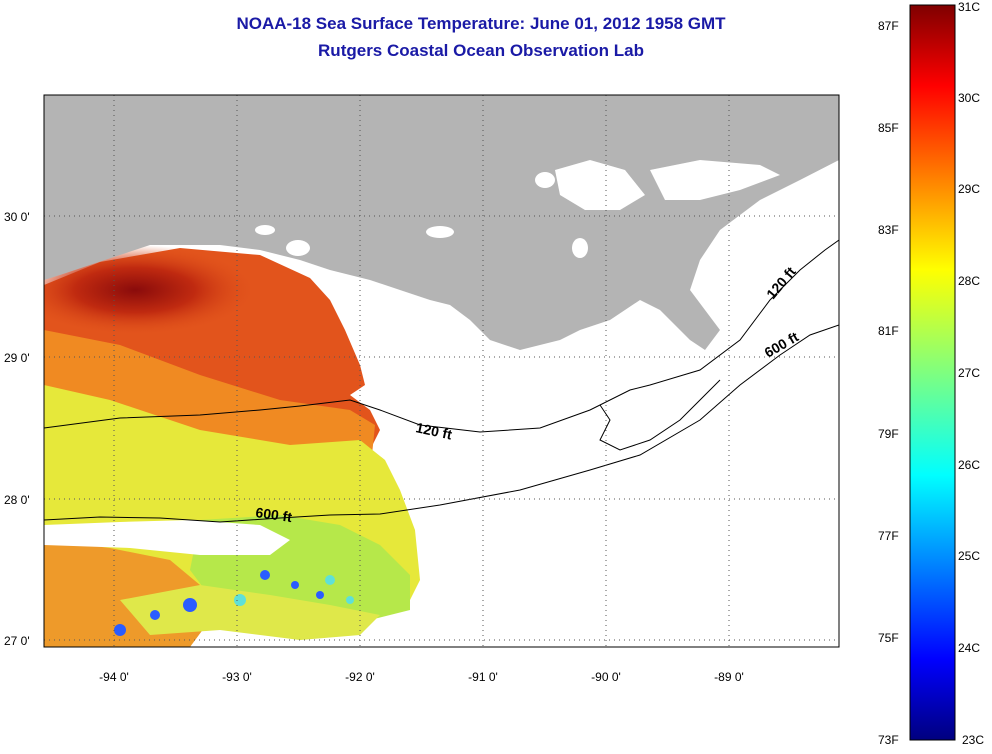 This screenshot has height=754, width=992. What do you see at coordinates (606, 677) in the screenshot?
I see `lon-label: -90 0'` at bounding box center [606, 677].